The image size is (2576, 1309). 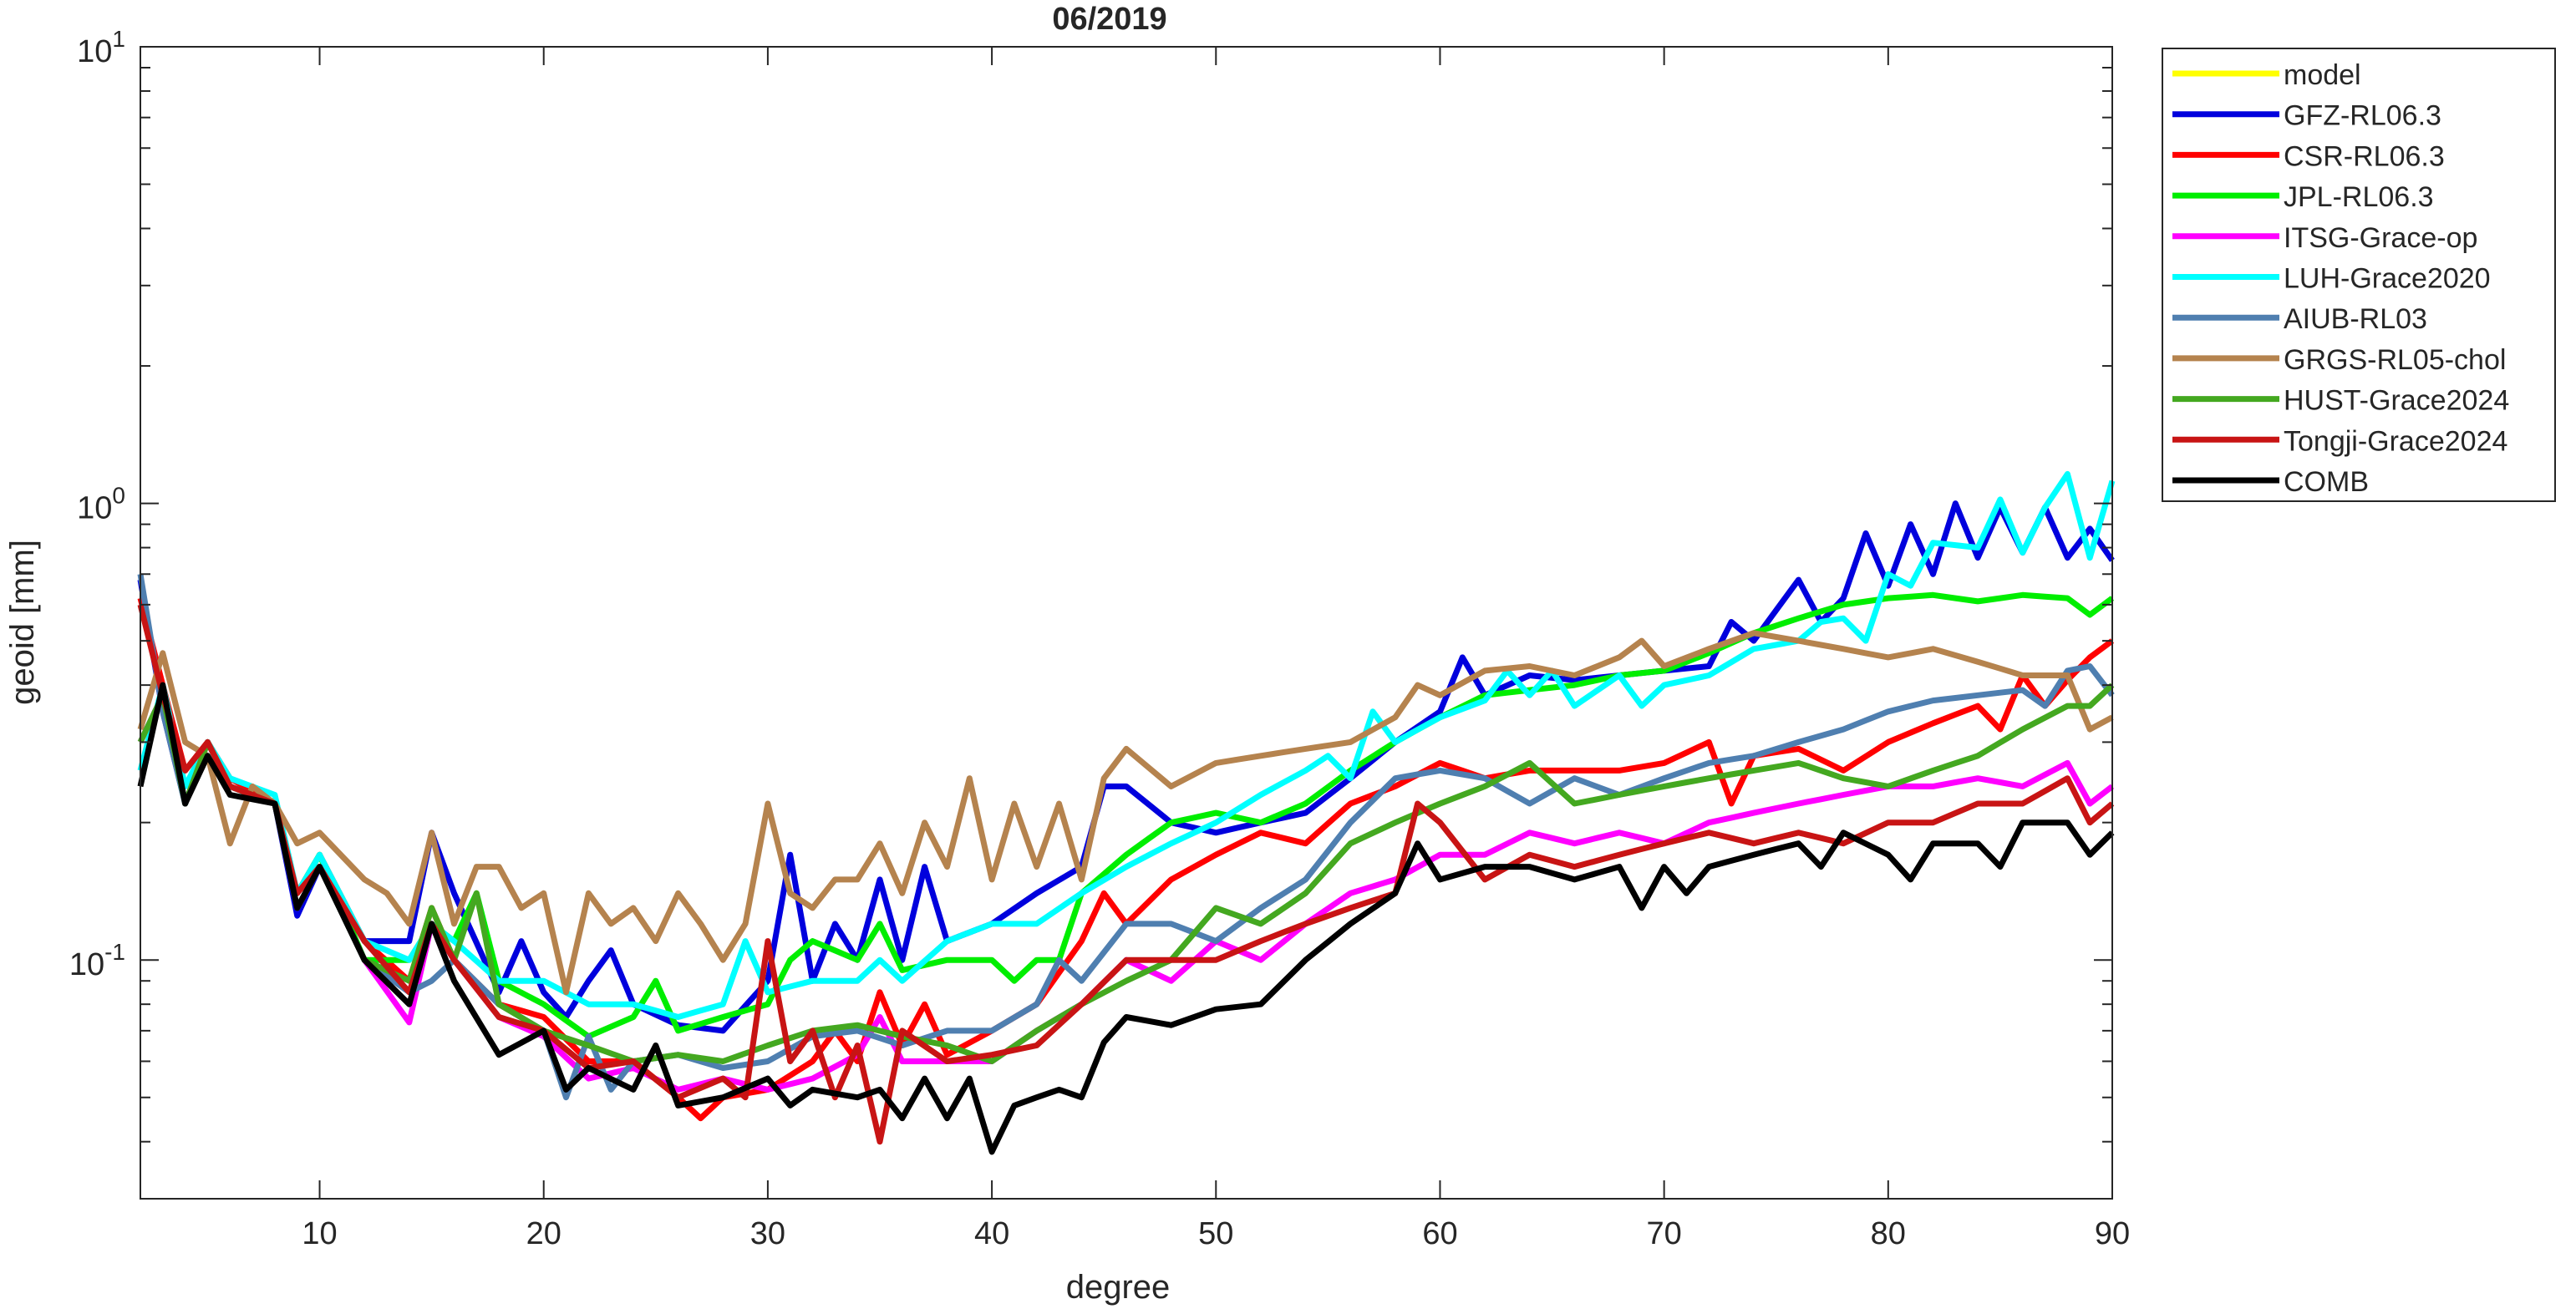 What do you see at coordinates (543, 1233) in the screenshot?
I see `x-tick-label: 20` at bounding box center [543, 1233].